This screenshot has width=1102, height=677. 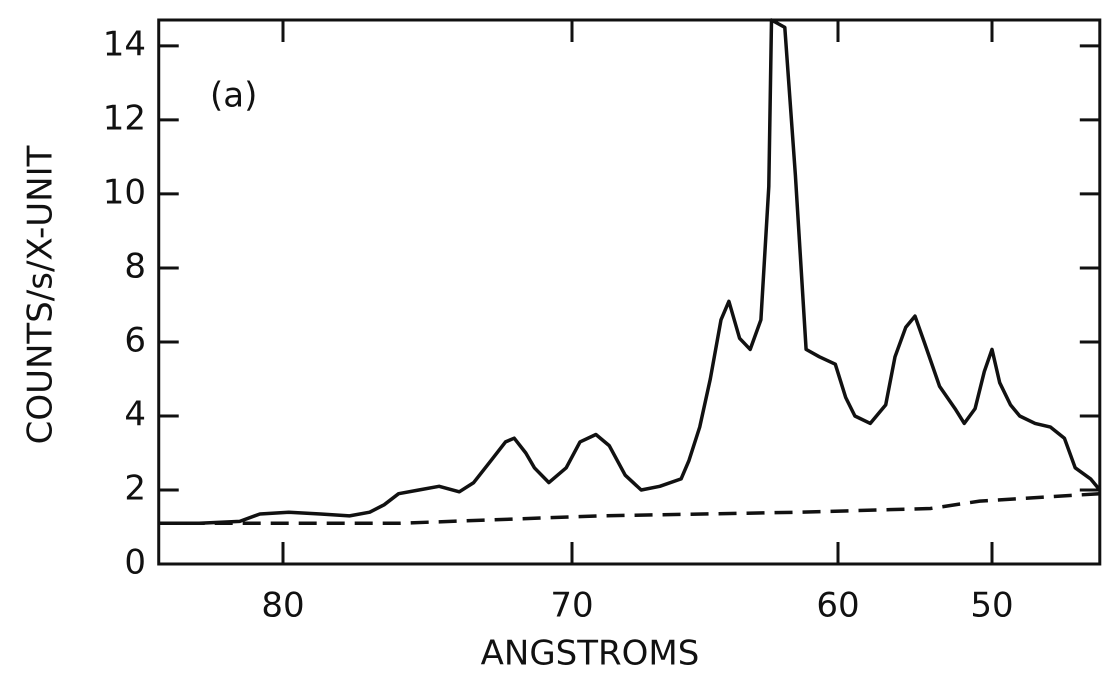 What do you see at coordinates (124, 44) in the screenshot?
I see `y-tick-label: 14` at bounding box center [124, 44].